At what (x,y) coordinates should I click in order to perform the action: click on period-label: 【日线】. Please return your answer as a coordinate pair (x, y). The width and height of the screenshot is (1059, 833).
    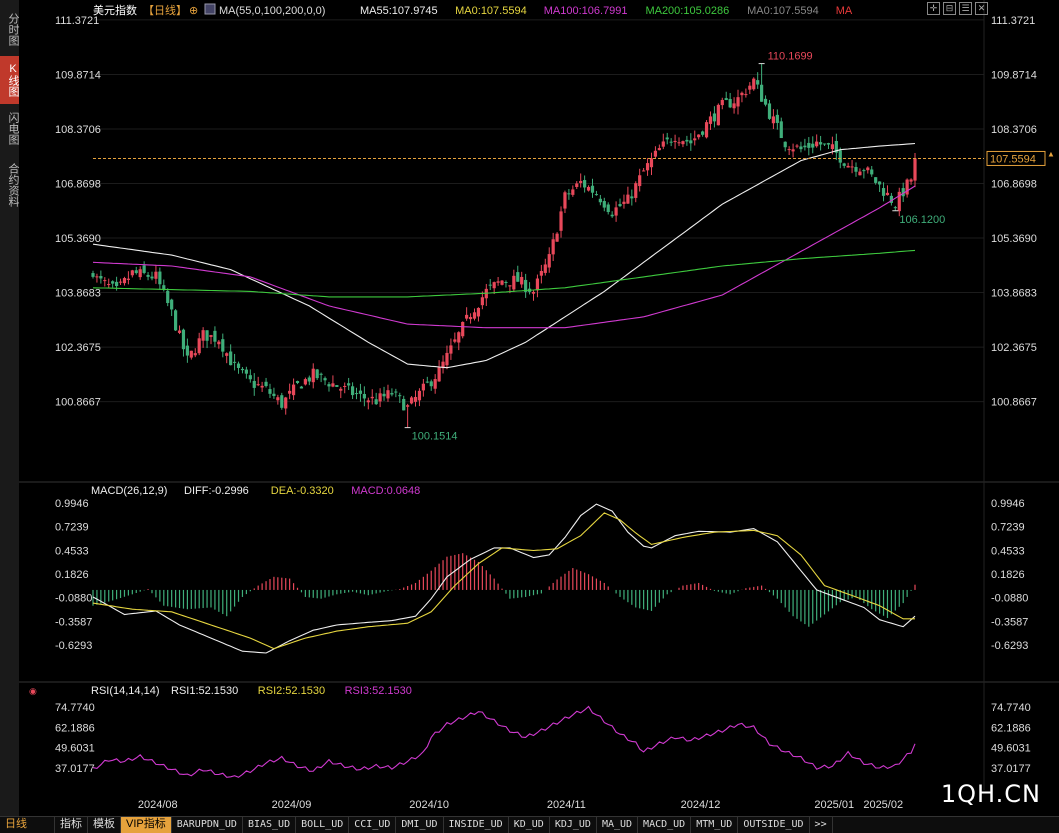
    Looking at the image, I should click on (165, 10).